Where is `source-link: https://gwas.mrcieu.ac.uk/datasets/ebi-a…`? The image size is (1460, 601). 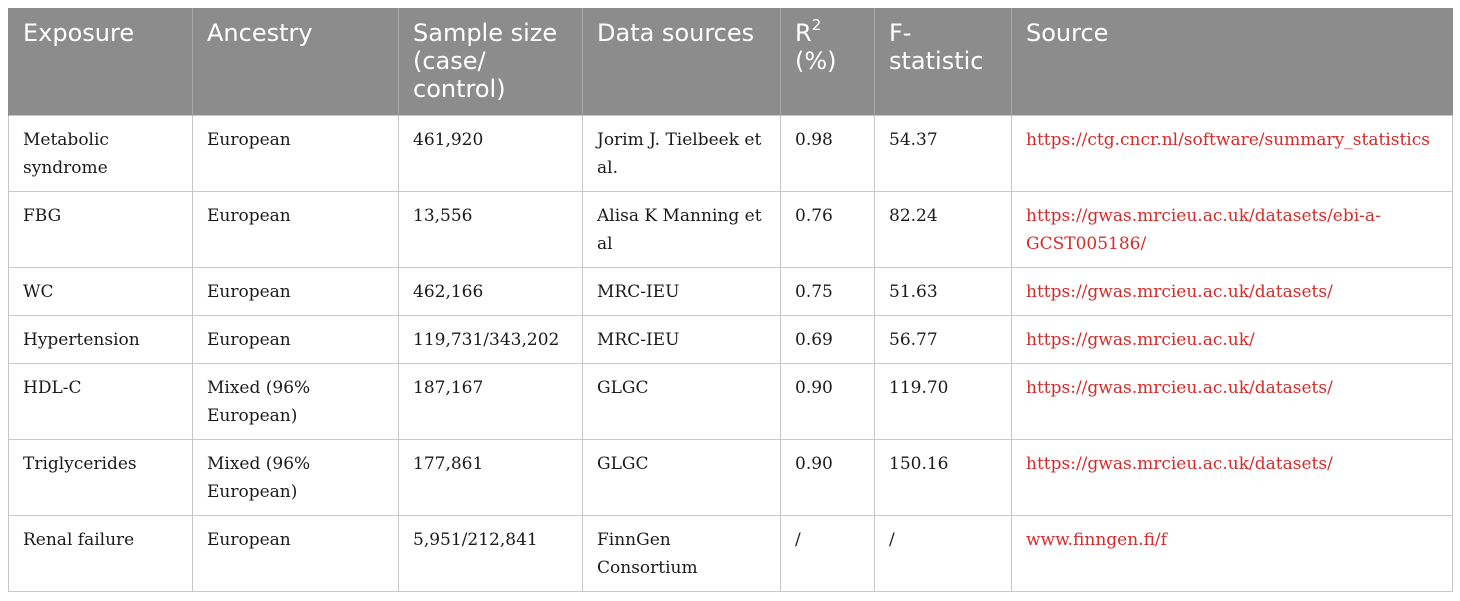
source-link: https://gwas.mrcieu.ac.uk/datasets/ebi-a… is located at coordinates (1232, 229).